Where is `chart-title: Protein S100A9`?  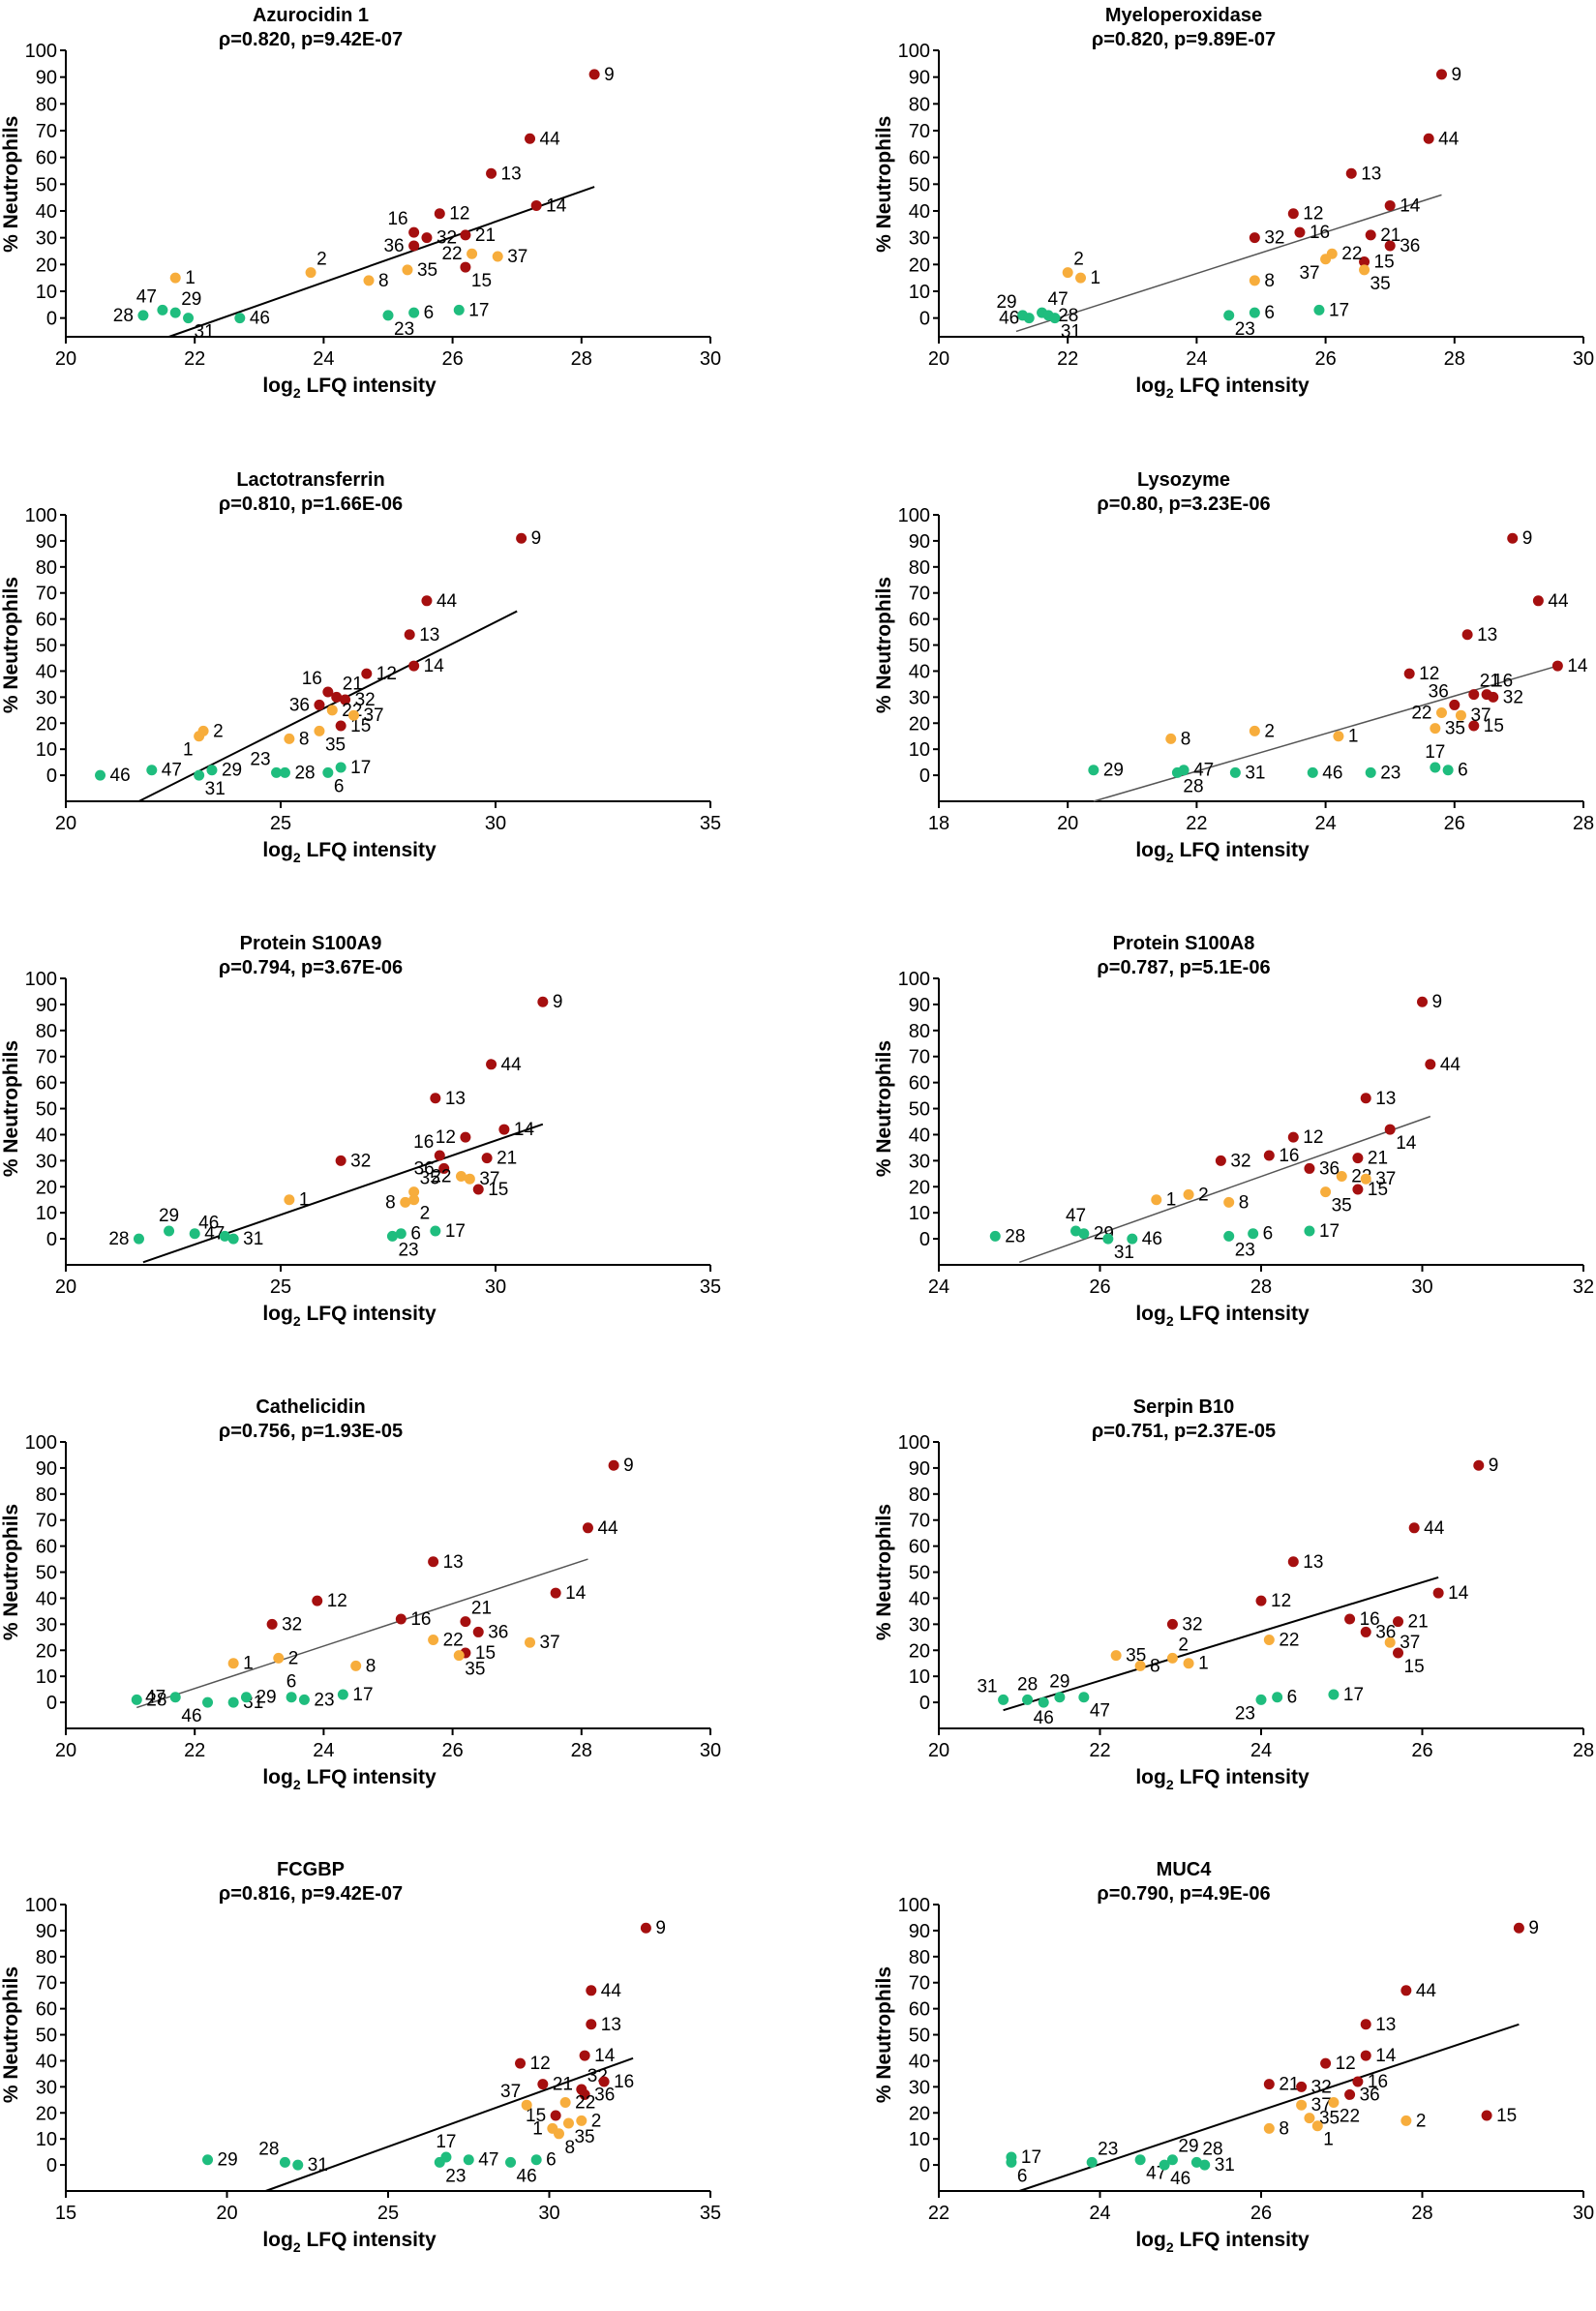
chart-title: Protein S100A9 is located at coordinates (311, 943).